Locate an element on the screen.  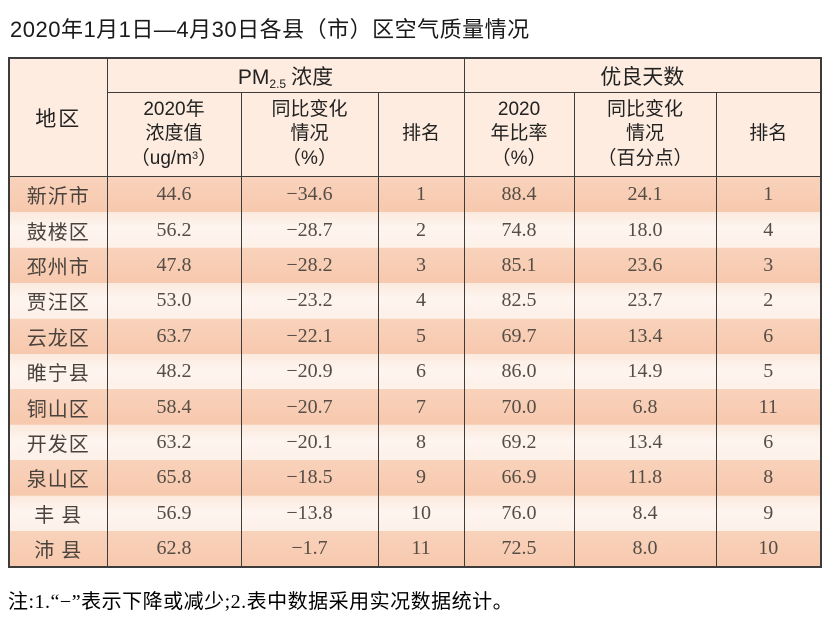
cell-pm-value: 56.9 is located at coordinates (174, 513).